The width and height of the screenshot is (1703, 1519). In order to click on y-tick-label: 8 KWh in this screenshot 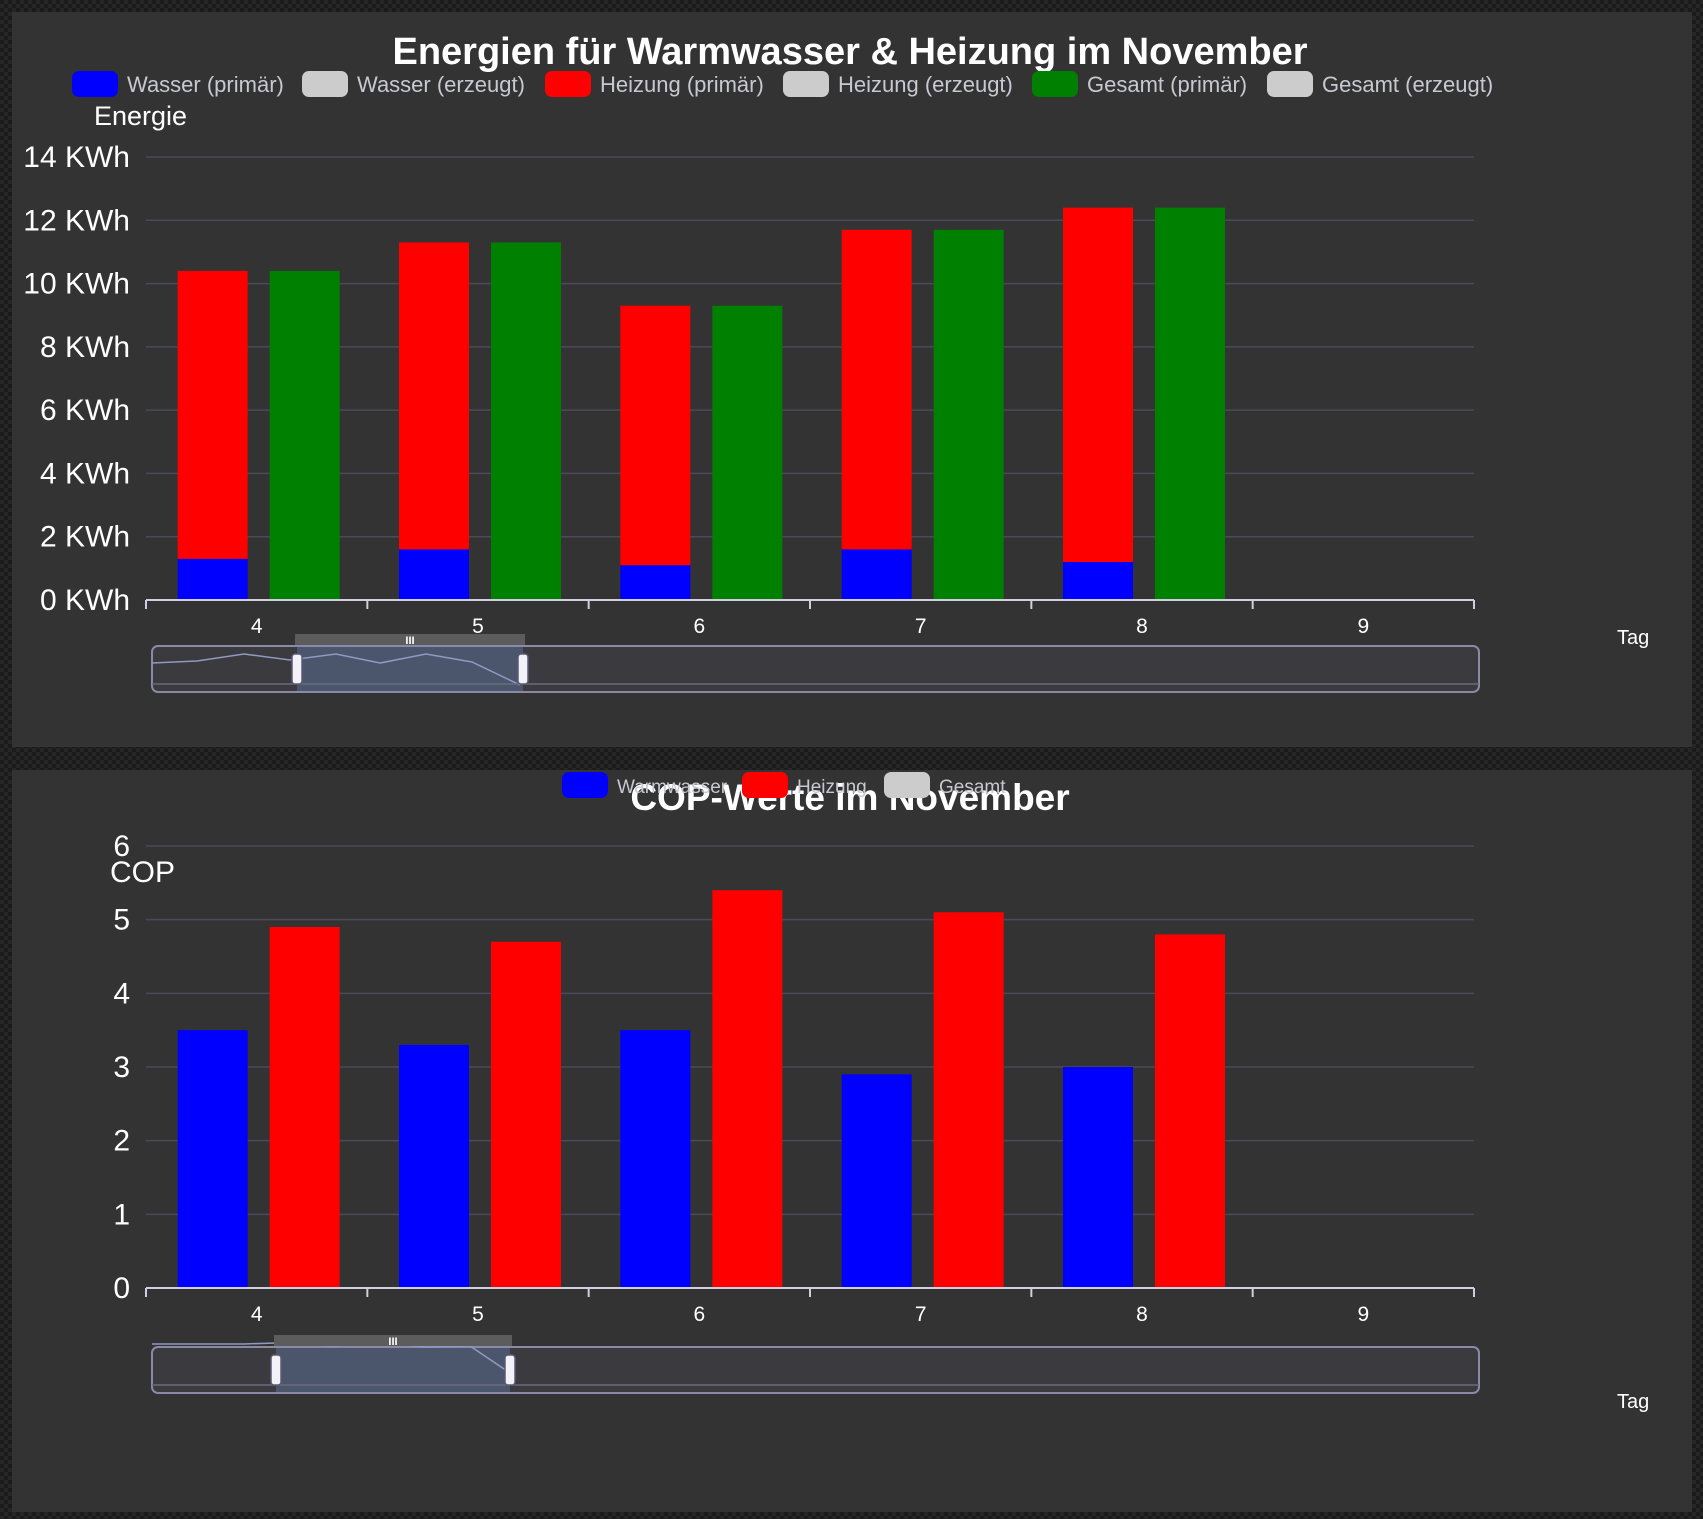, I will do `click(85, 347)`.